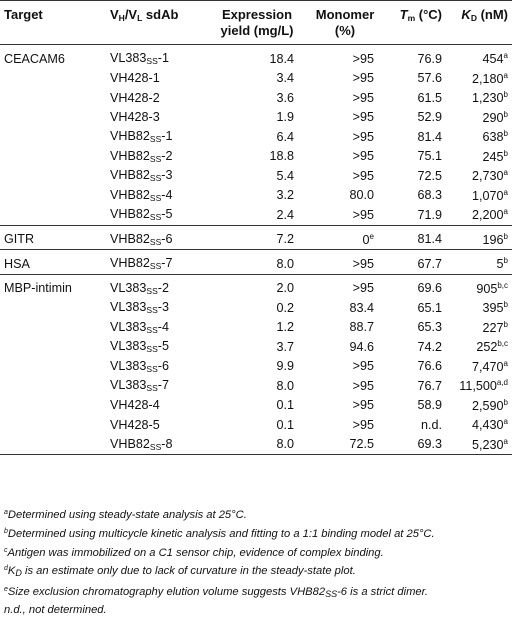  I want to click on cell-sdab: VL383SS-5, so click(139, 347).